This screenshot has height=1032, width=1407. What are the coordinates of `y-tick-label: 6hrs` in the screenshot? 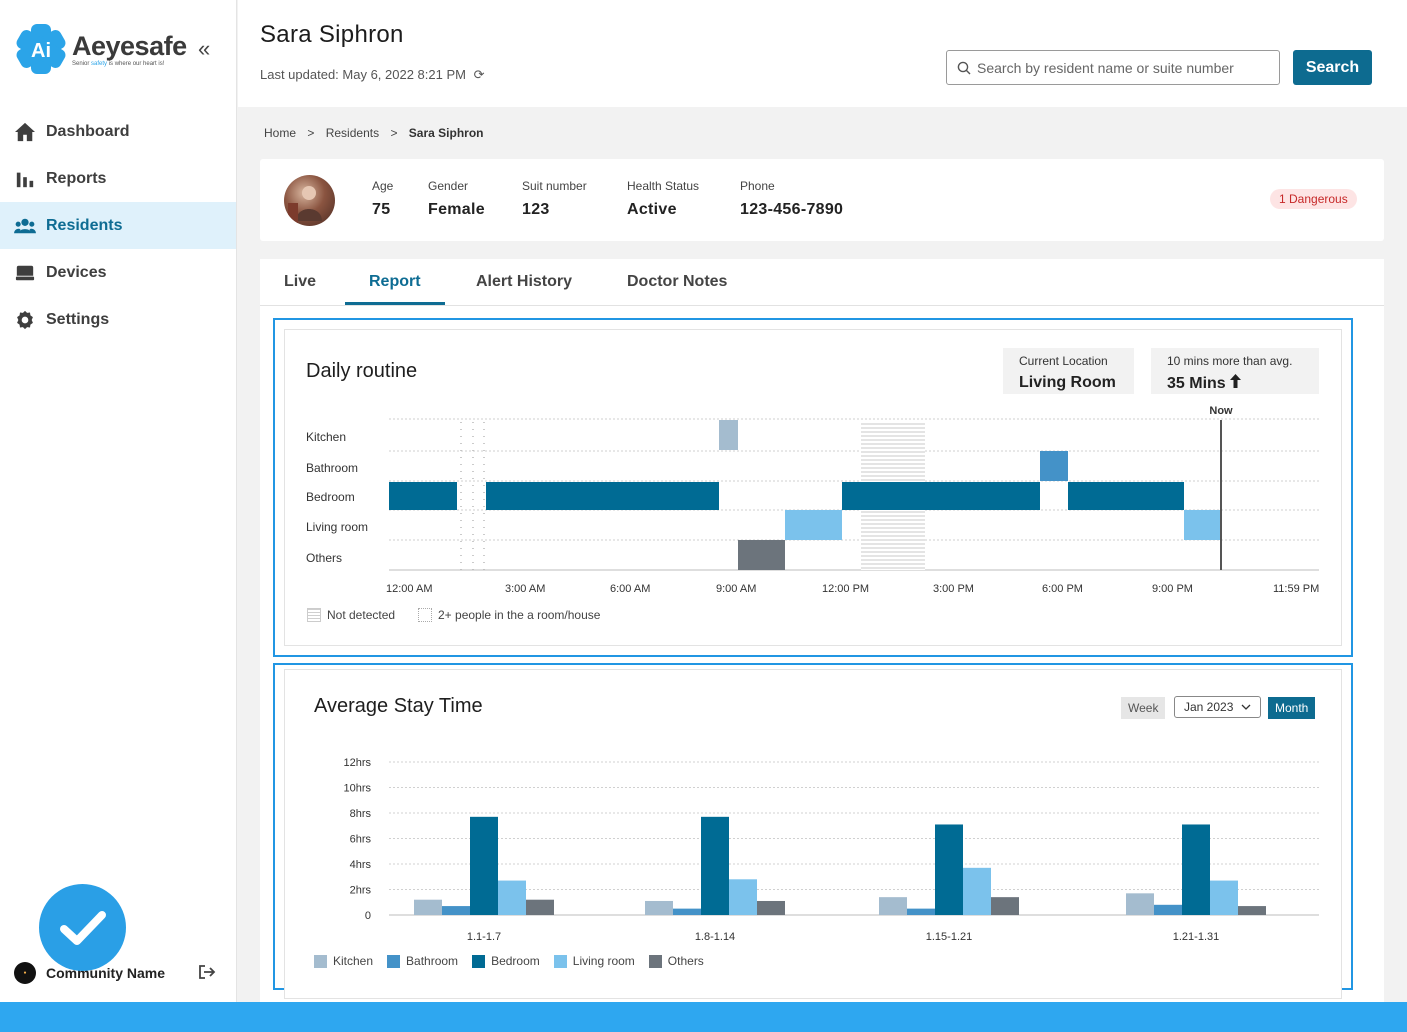 It's located at (361, 840).